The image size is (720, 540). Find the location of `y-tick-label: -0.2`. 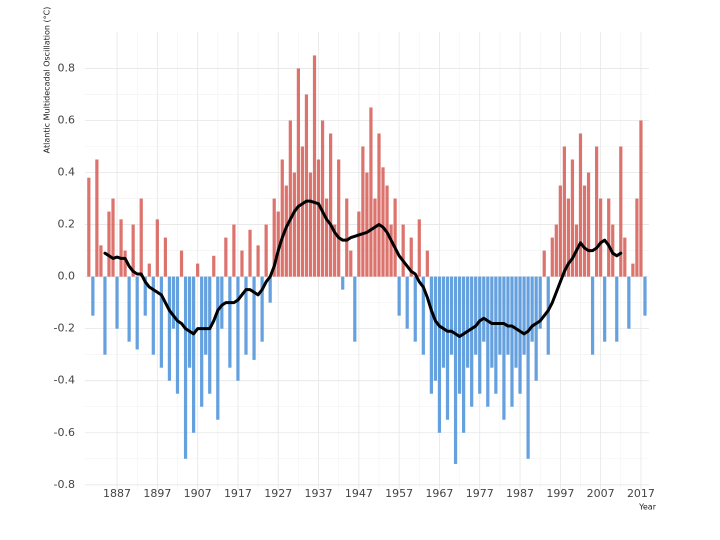

y-tick-label: -0.2 is located at coordinates (64, 328).